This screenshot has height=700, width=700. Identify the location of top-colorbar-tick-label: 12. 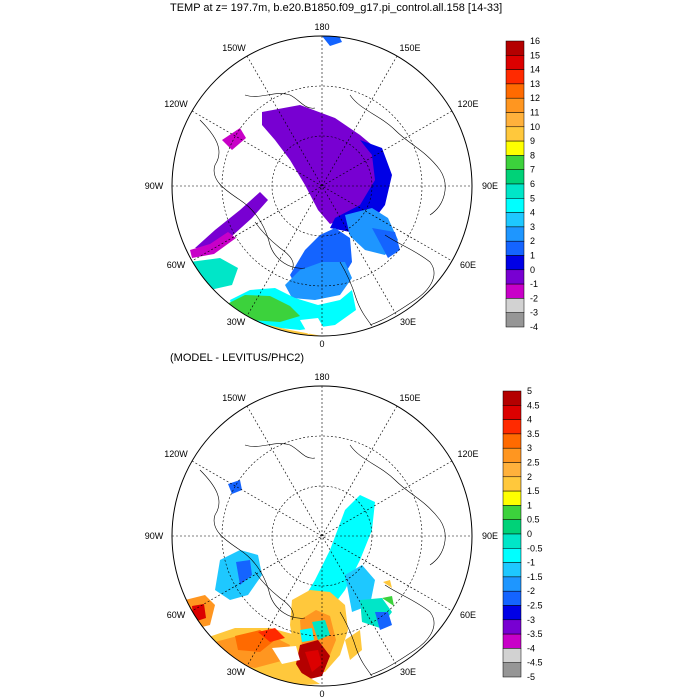
(535, 98).